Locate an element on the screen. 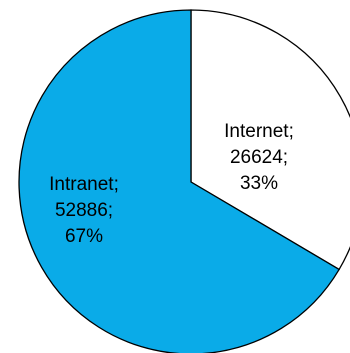 The image size is (350, 353). slice-label-line: Intranet; is located at coordinates (84, 184).